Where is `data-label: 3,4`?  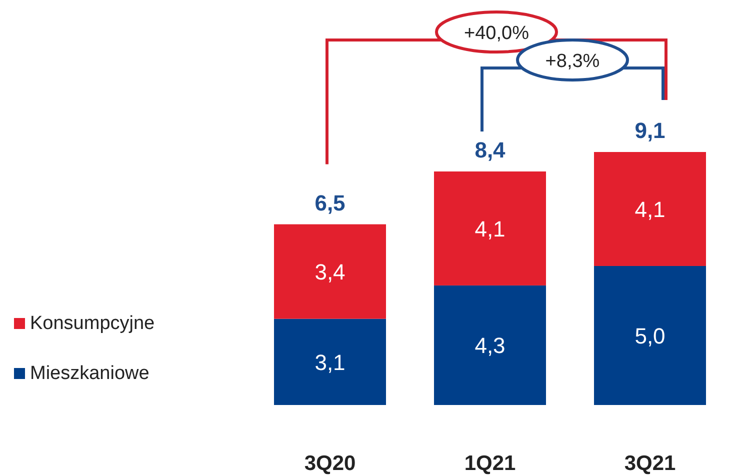 data-label: 3,4 is located at coordinates (330, 272).